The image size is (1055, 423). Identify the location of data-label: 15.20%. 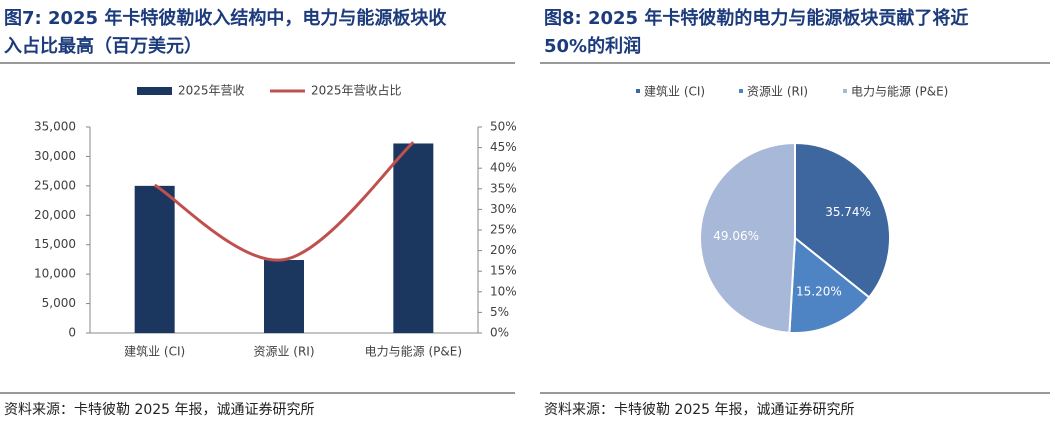
(819, 291).